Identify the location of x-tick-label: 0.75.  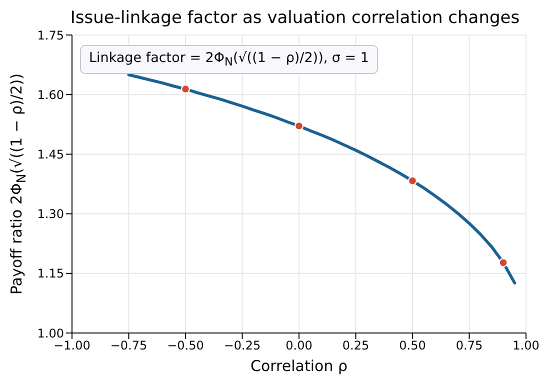
(469, 345).